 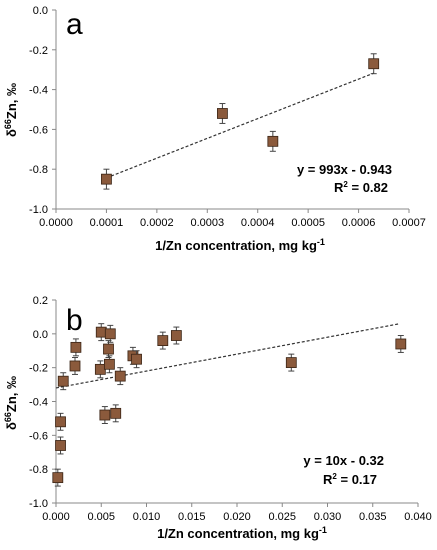 What do you see at coordinates (207, 223) in the screenshot?
I see `x-tick-label: 0.0003` at bounding box center [207, 223].